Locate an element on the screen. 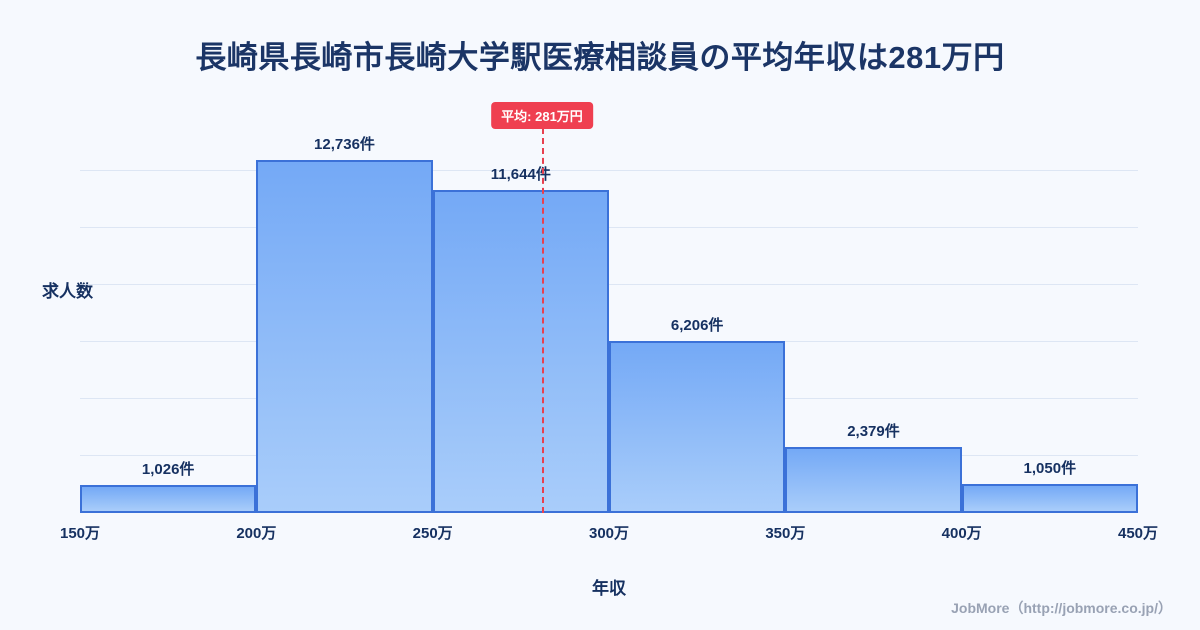 The height and width of the screenshot is (630, 1200). x-tick: 300万 is located at coordinates (609, 533).